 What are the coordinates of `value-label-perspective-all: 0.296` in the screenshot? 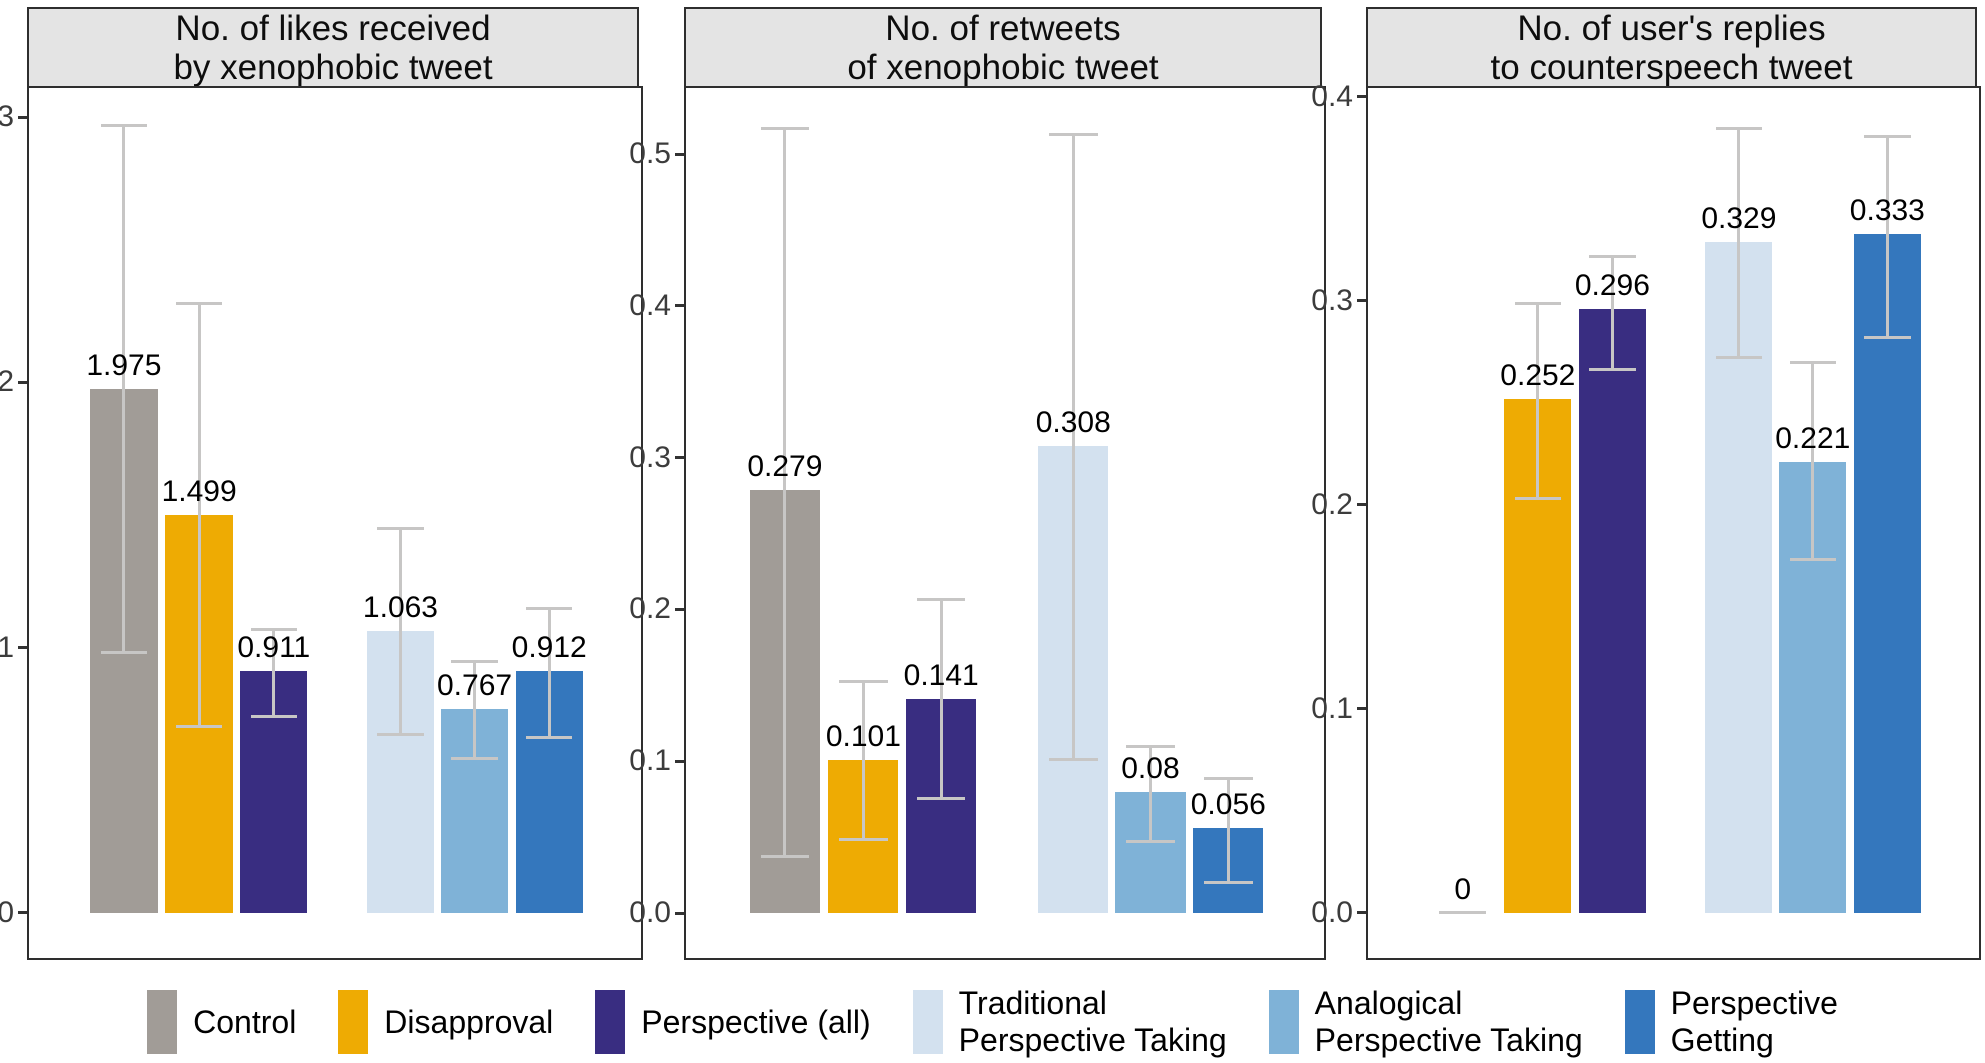 It's located at (1612, 286).